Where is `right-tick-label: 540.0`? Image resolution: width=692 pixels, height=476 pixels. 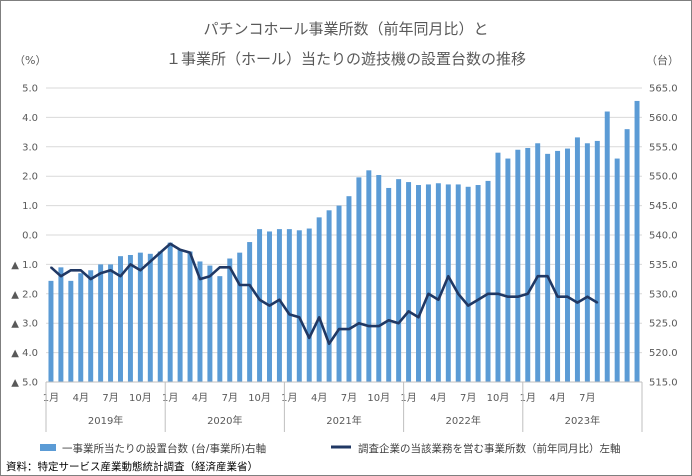
right-tick-label: 540.0 is located at coordinates (663, 236).